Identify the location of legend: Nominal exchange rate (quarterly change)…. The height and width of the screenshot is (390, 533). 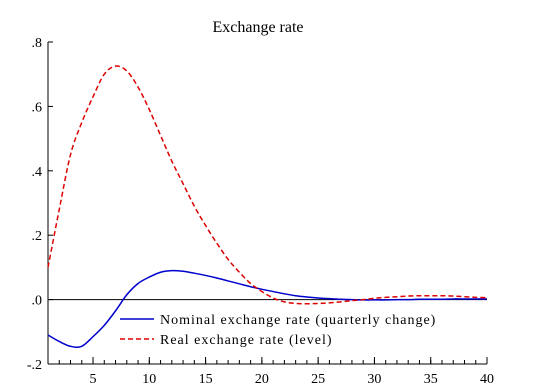
(278, 330).